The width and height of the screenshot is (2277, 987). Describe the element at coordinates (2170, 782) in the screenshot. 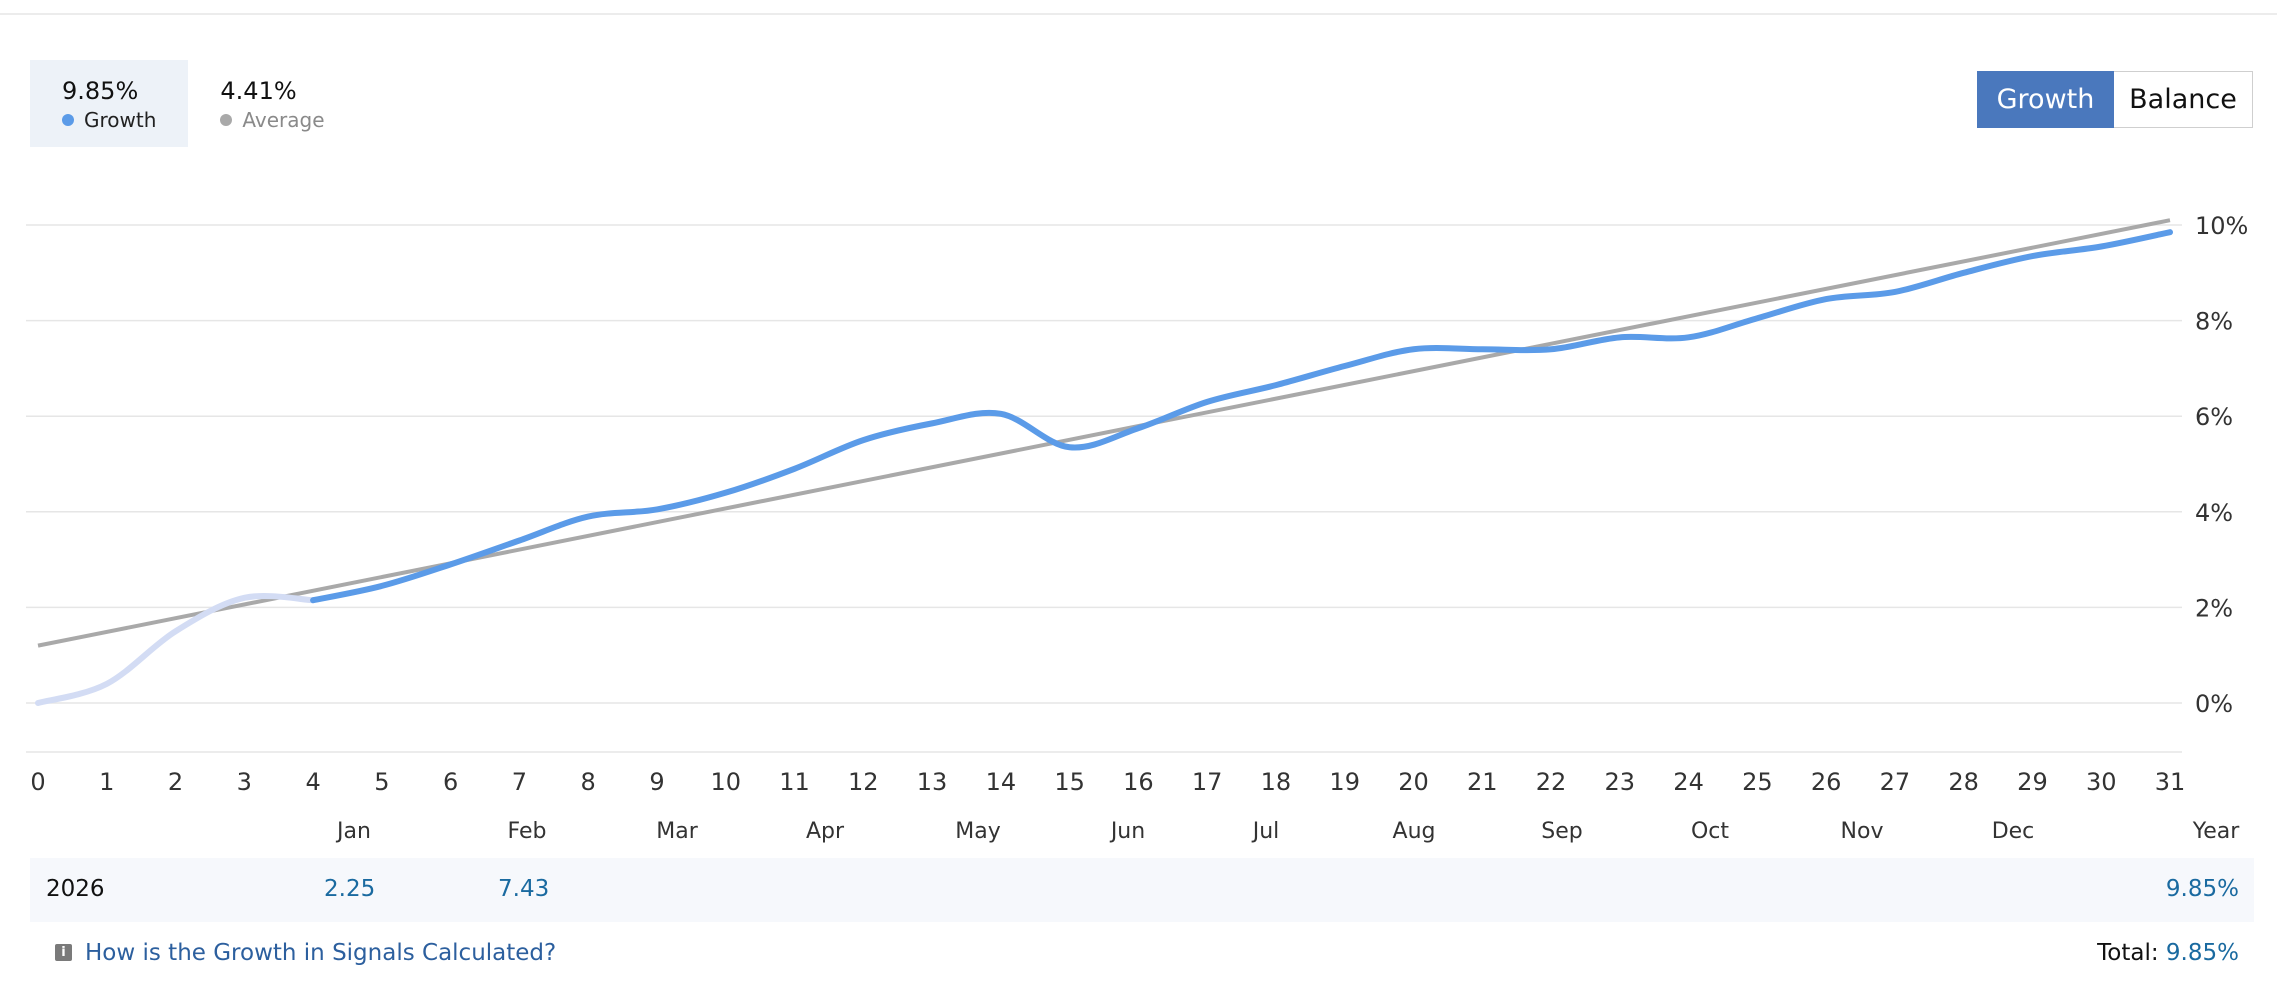

I see `x-tick-label: 31` at that location.